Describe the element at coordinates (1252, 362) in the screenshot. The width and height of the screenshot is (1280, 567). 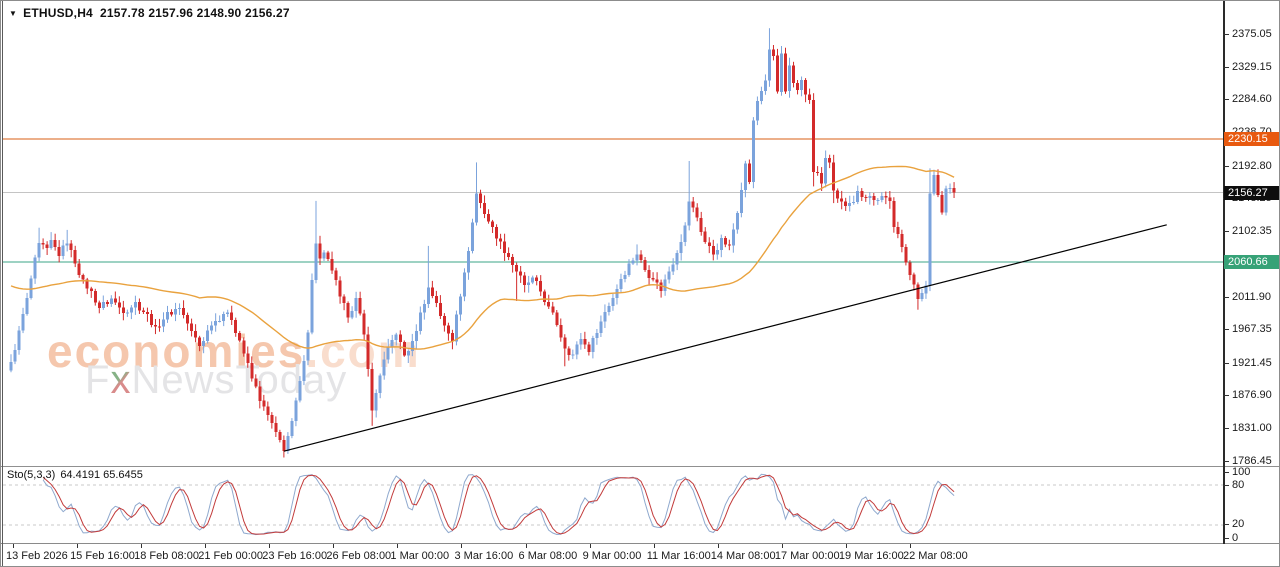
I see `price-tick-label: 1921.45` at that location.